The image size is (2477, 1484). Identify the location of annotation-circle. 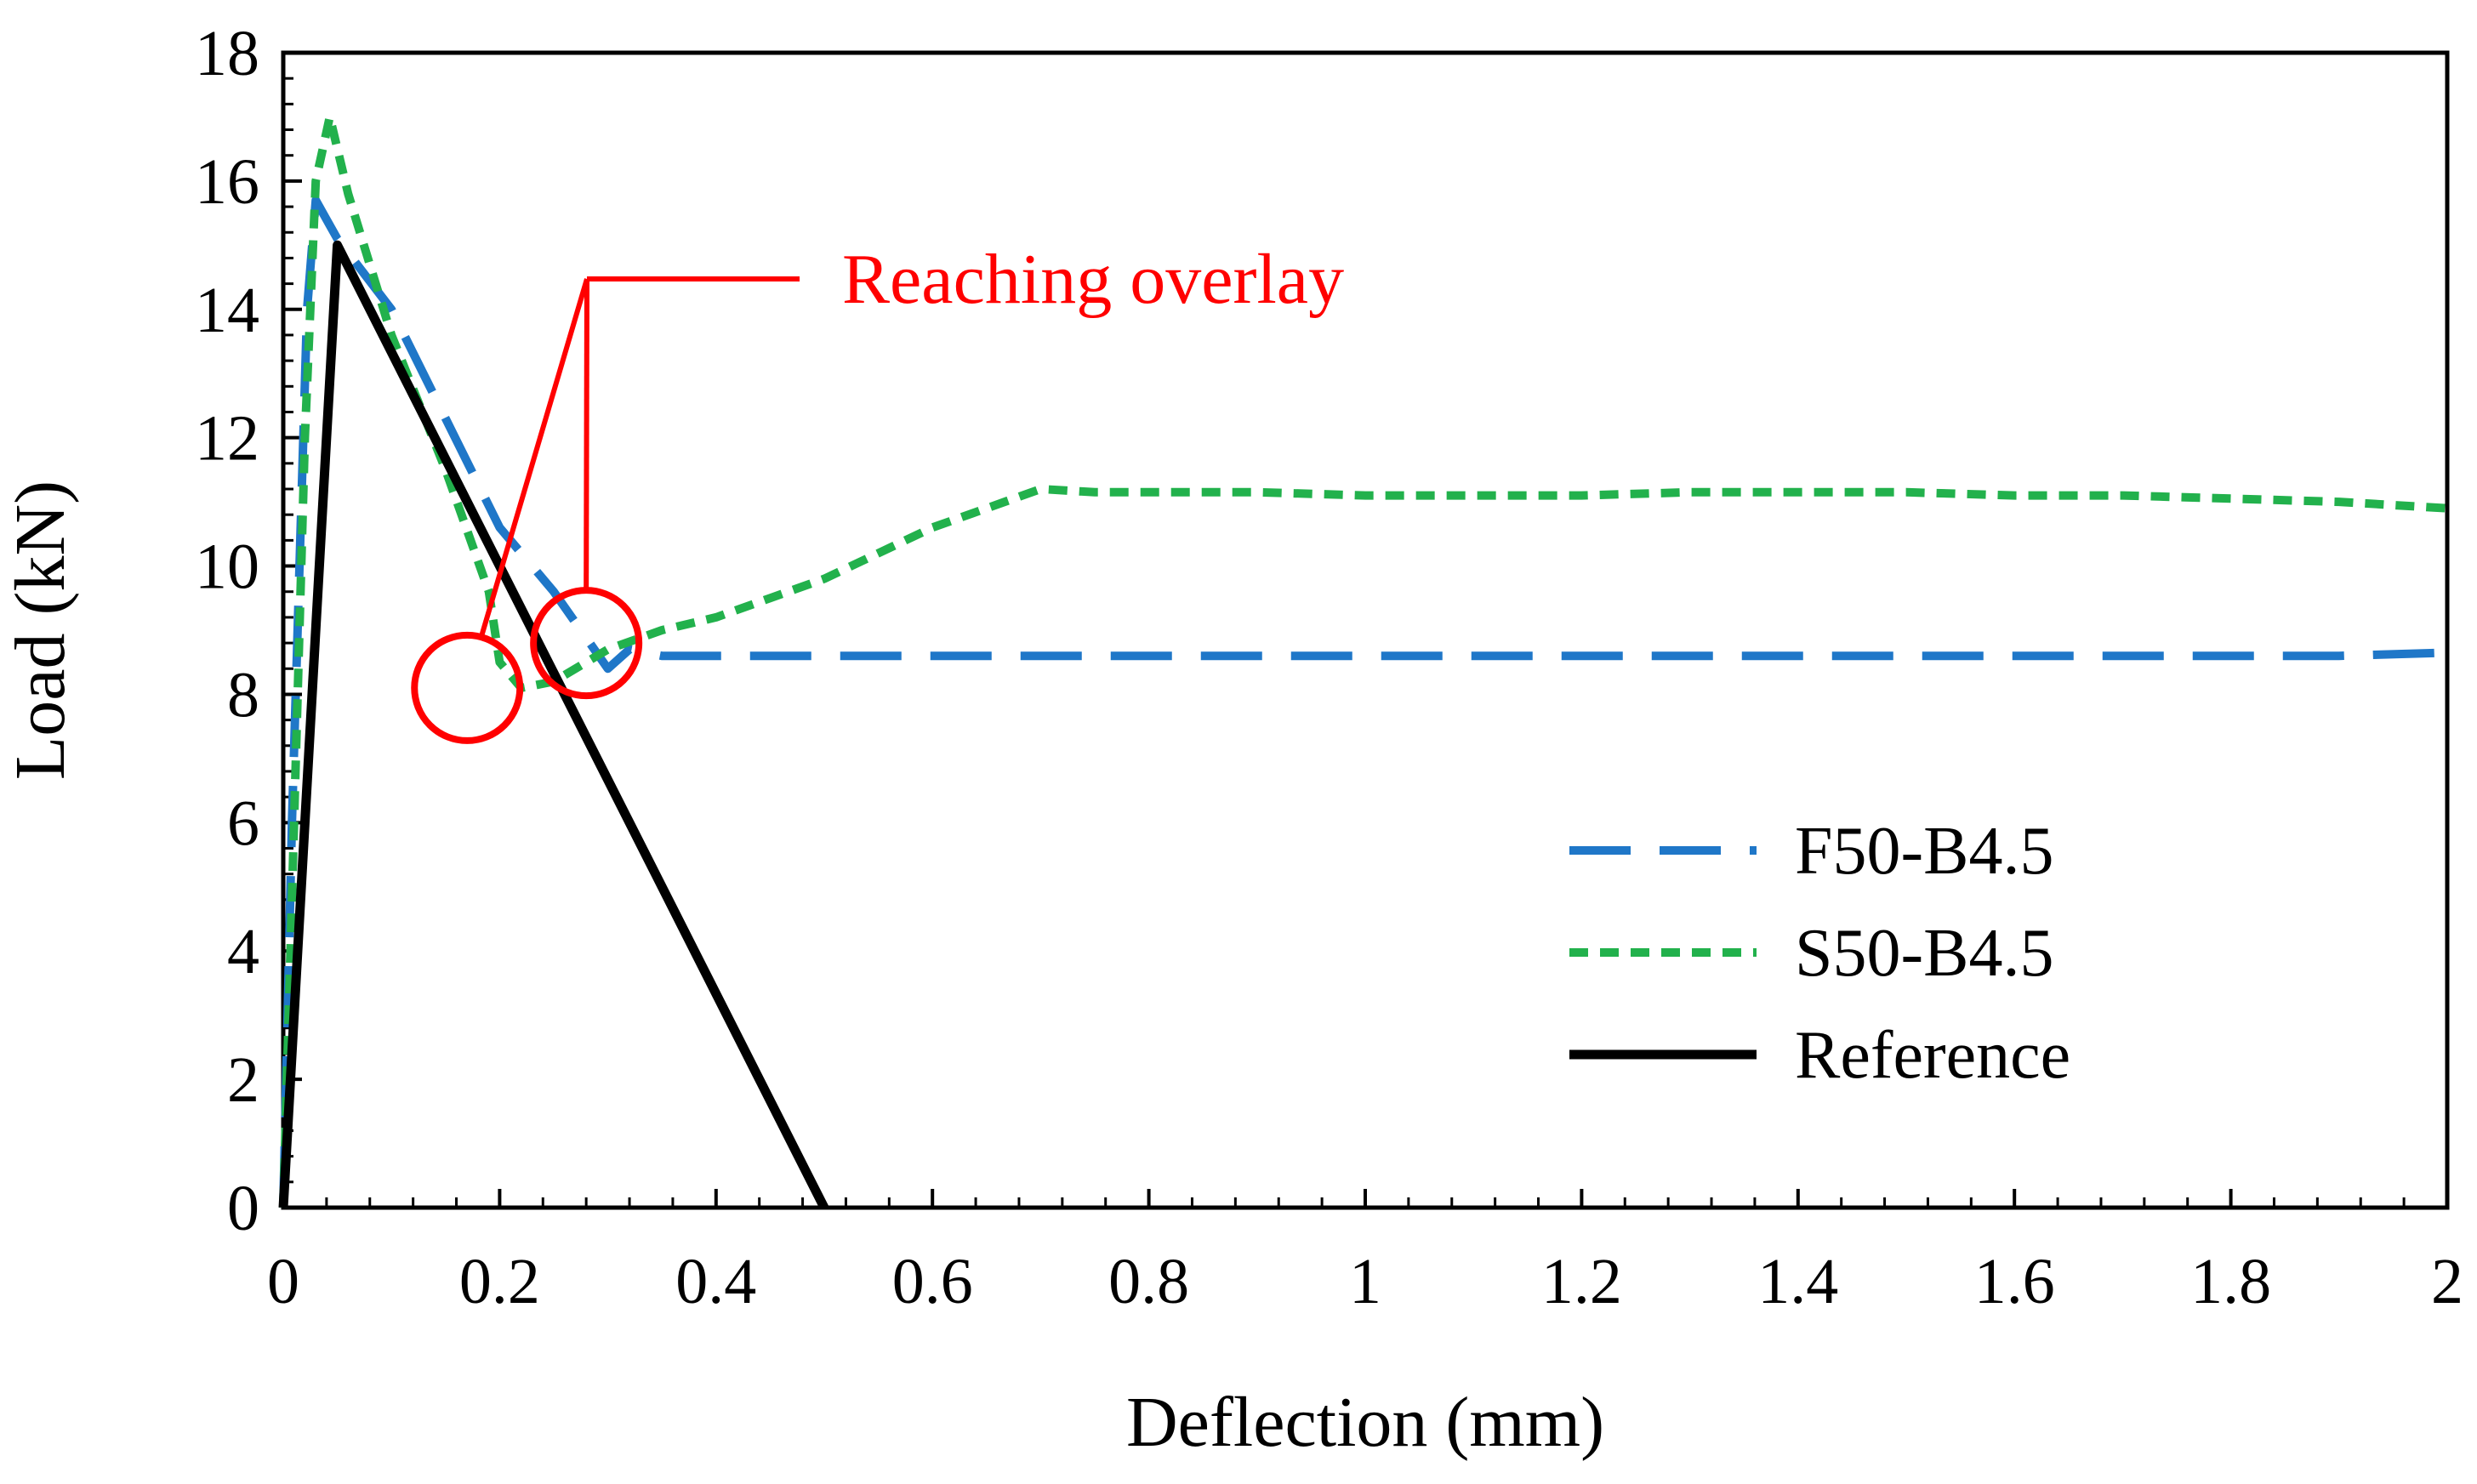
(468, 688).